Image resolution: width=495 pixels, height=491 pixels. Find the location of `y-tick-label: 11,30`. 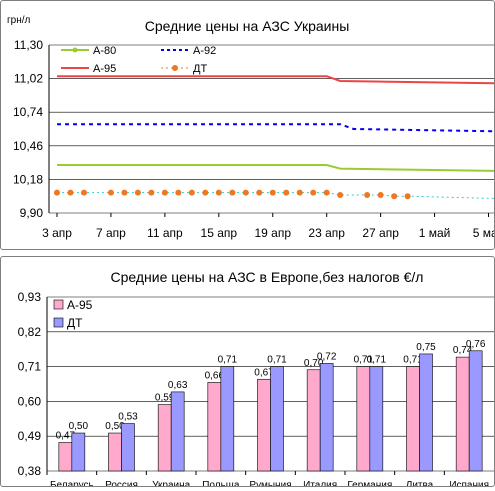

y-tick-label: 11,30 is located at coordinates (28, 45).